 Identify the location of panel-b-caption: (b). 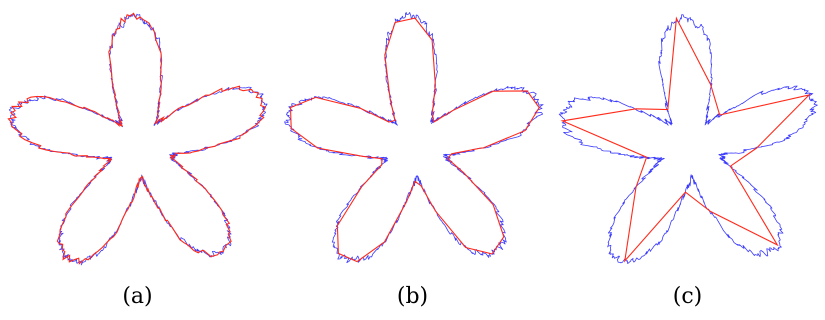
(412, 296).